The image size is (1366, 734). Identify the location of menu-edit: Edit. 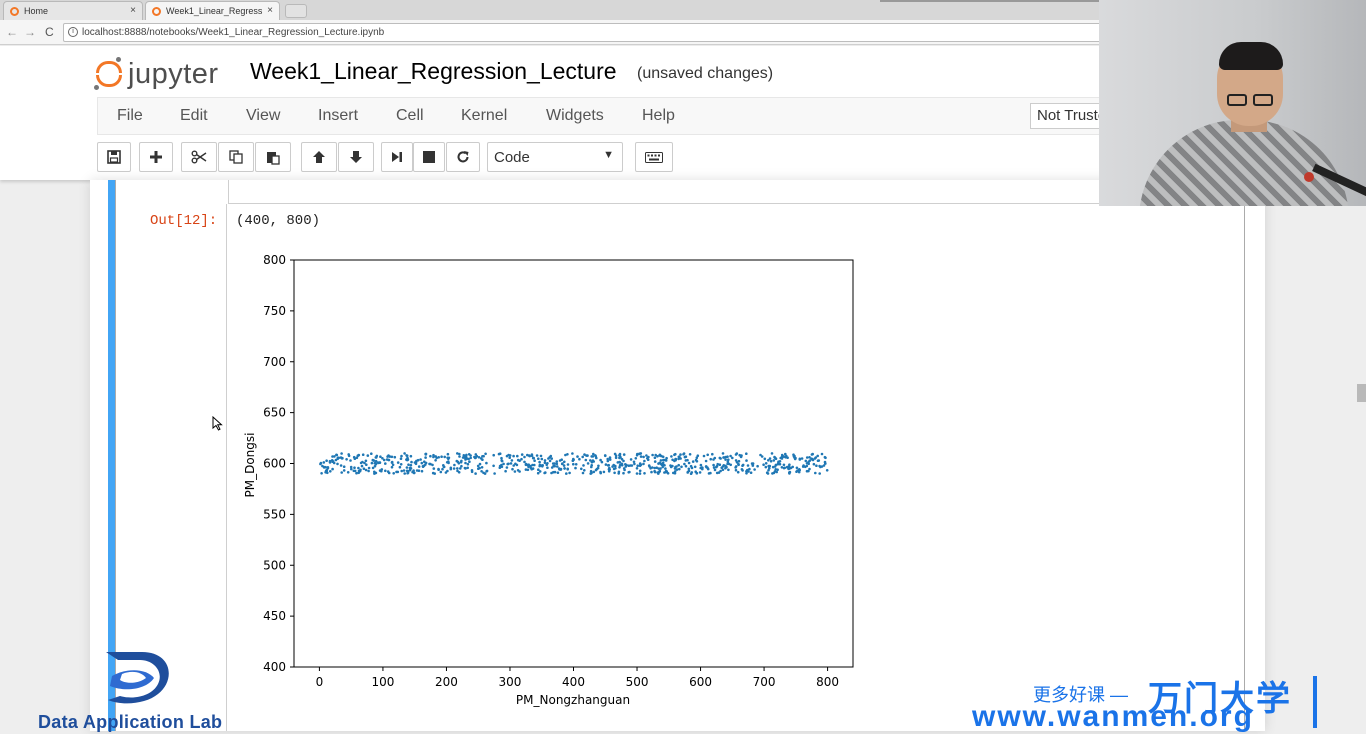
(194, 115).